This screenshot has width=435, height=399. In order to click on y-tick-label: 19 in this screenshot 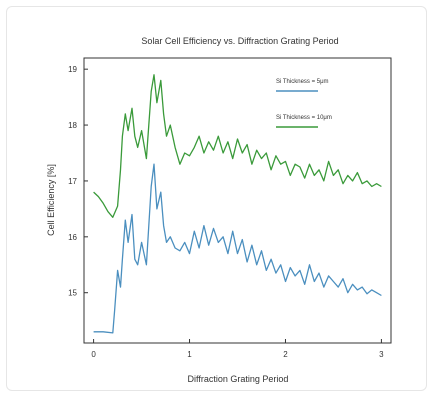, I will do `click(72, 69)`.